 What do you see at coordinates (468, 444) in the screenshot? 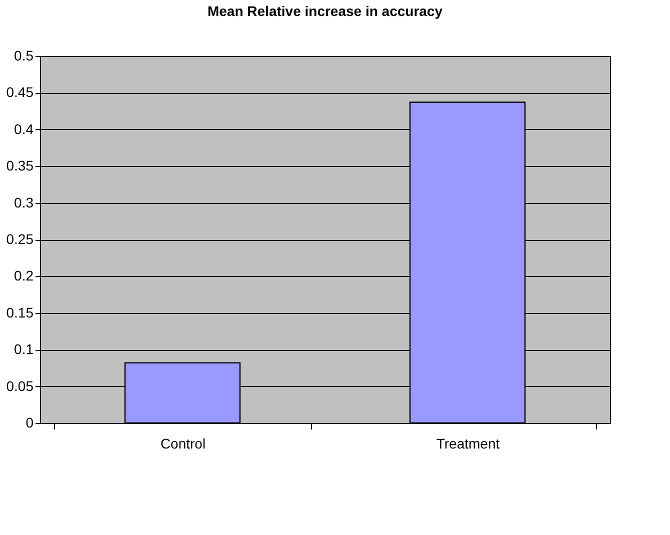
I see `x-tick-label: Treatment` at bounding box center [468, 444].